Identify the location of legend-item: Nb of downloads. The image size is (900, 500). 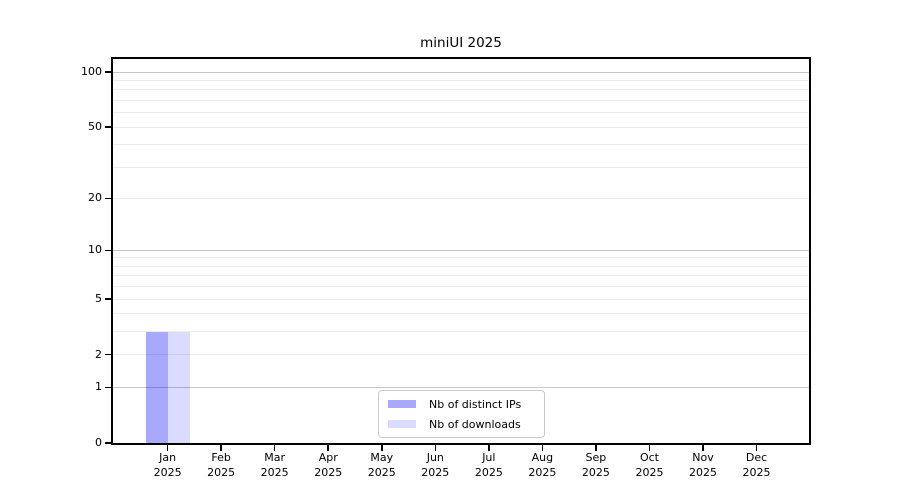
(461, 424).